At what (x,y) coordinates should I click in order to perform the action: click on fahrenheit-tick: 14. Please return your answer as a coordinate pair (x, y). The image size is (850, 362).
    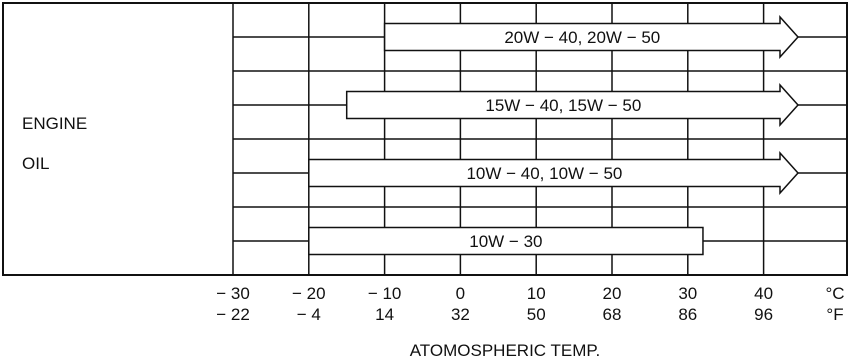
    Looking at the image, I should click on (384, 314).